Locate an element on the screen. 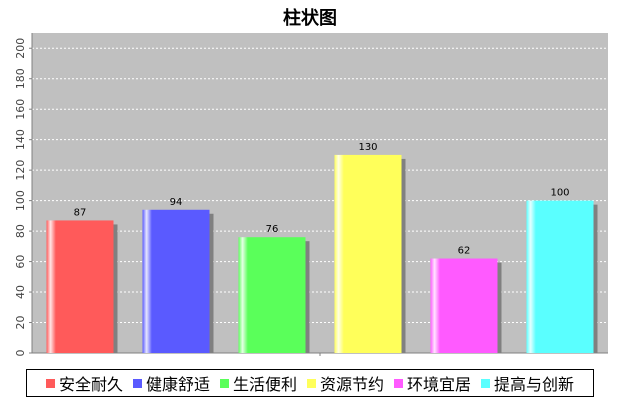 The width and height of the screenshot is (620, 400). y-tick-label: 120 is located at coordinates (20, 170).